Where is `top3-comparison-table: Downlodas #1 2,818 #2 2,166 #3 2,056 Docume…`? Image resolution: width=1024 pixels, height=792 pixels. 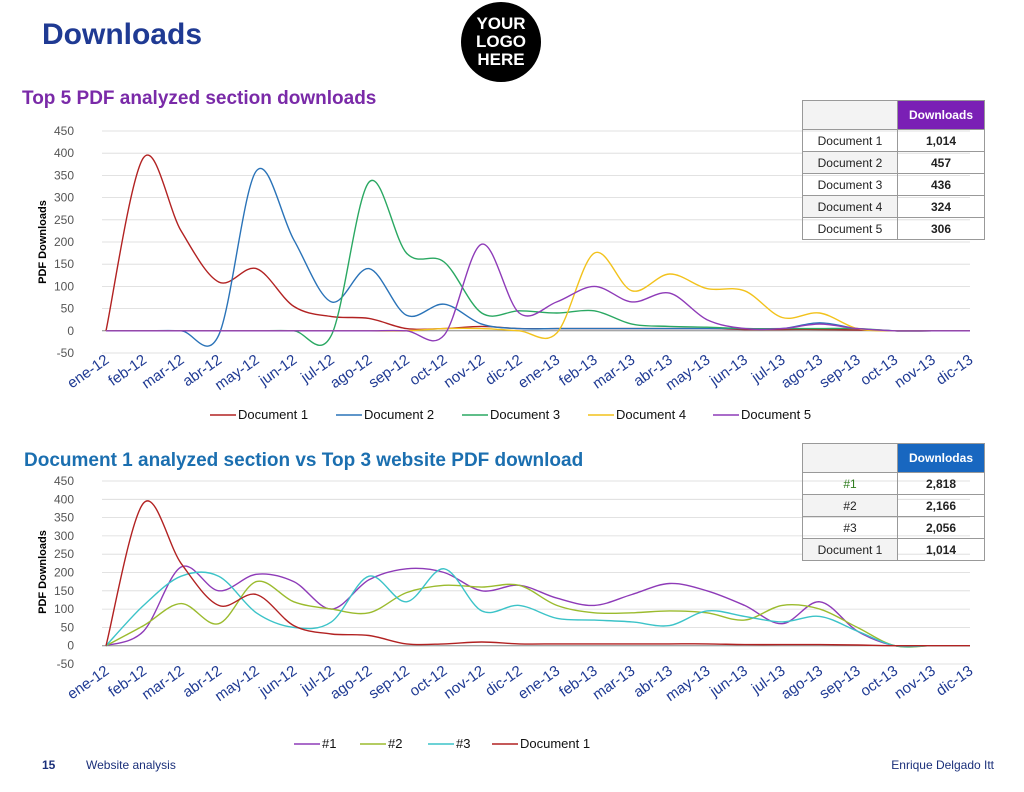
top3-comparison-table: Downlodas #1 2,818 #2 2,166 #3 2,056 Docume… is located at coordinates (893, 502).